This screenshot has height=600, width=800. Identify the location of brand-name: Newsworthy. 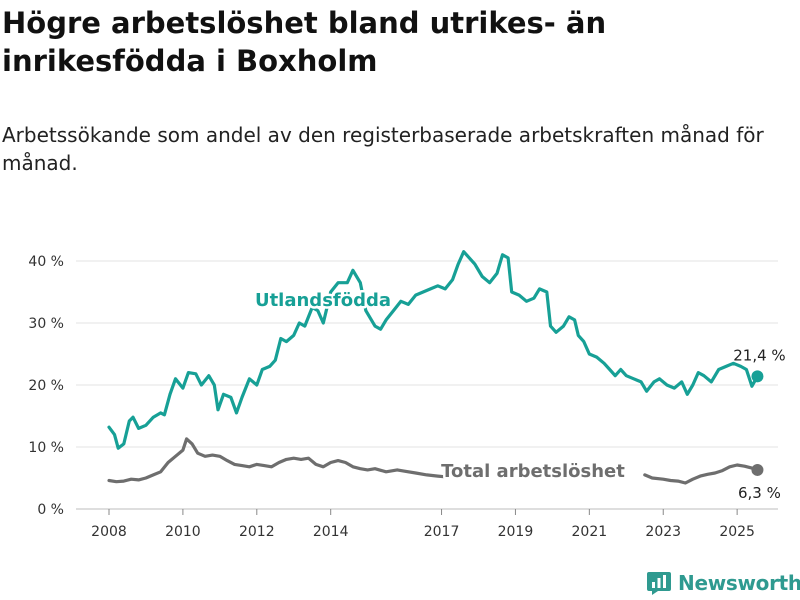
(739, 583).